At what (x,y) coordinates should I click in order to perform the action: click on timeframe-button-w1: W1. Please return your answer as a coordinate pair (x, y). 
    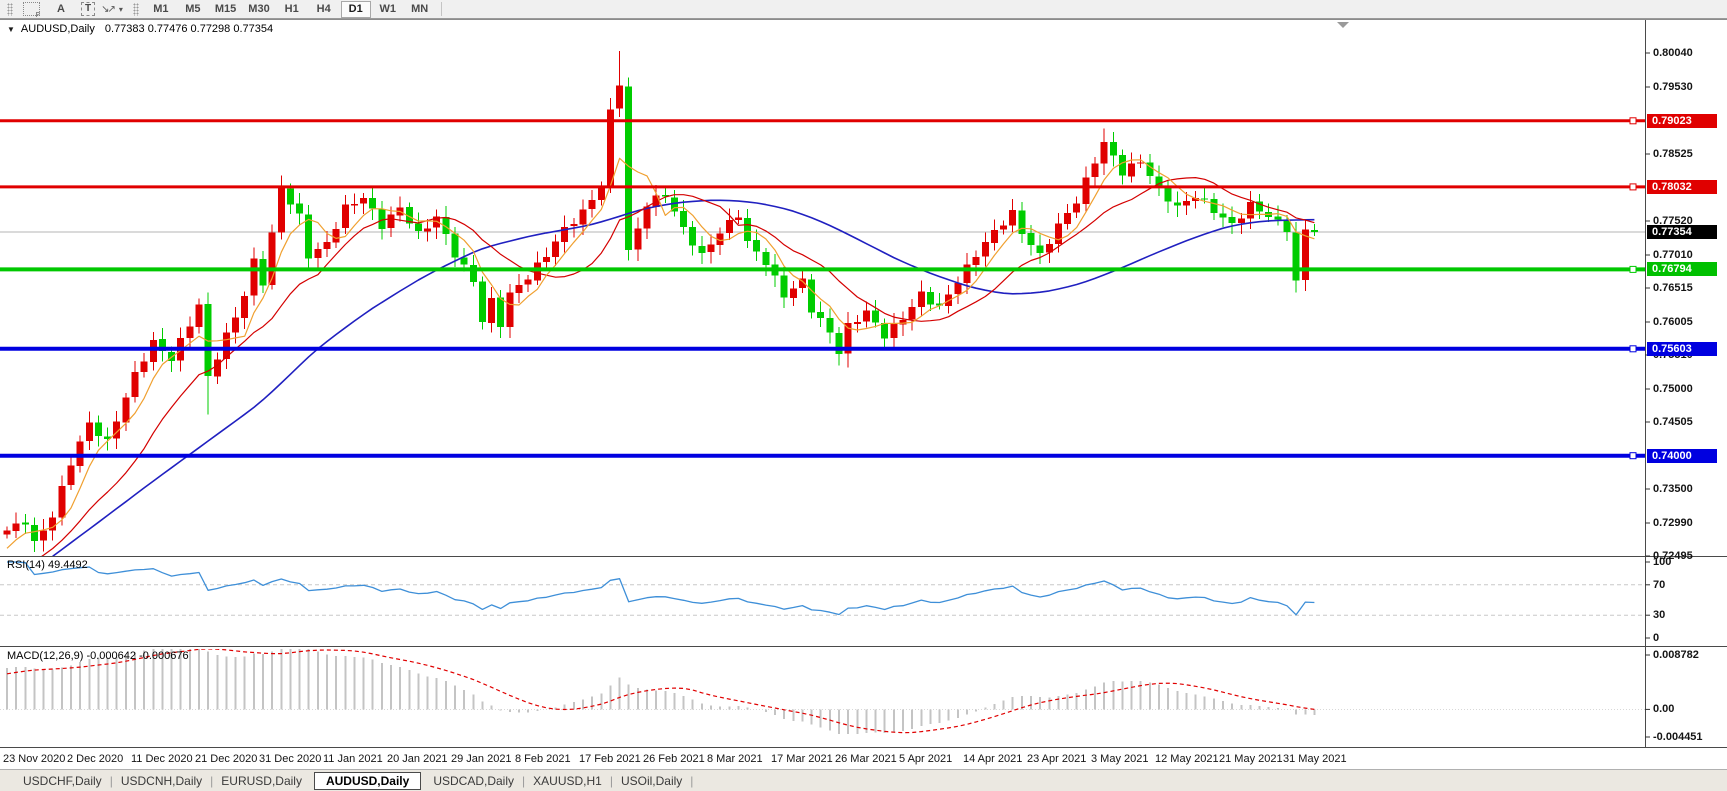
    Looking at the image, I should click on (387, 8).